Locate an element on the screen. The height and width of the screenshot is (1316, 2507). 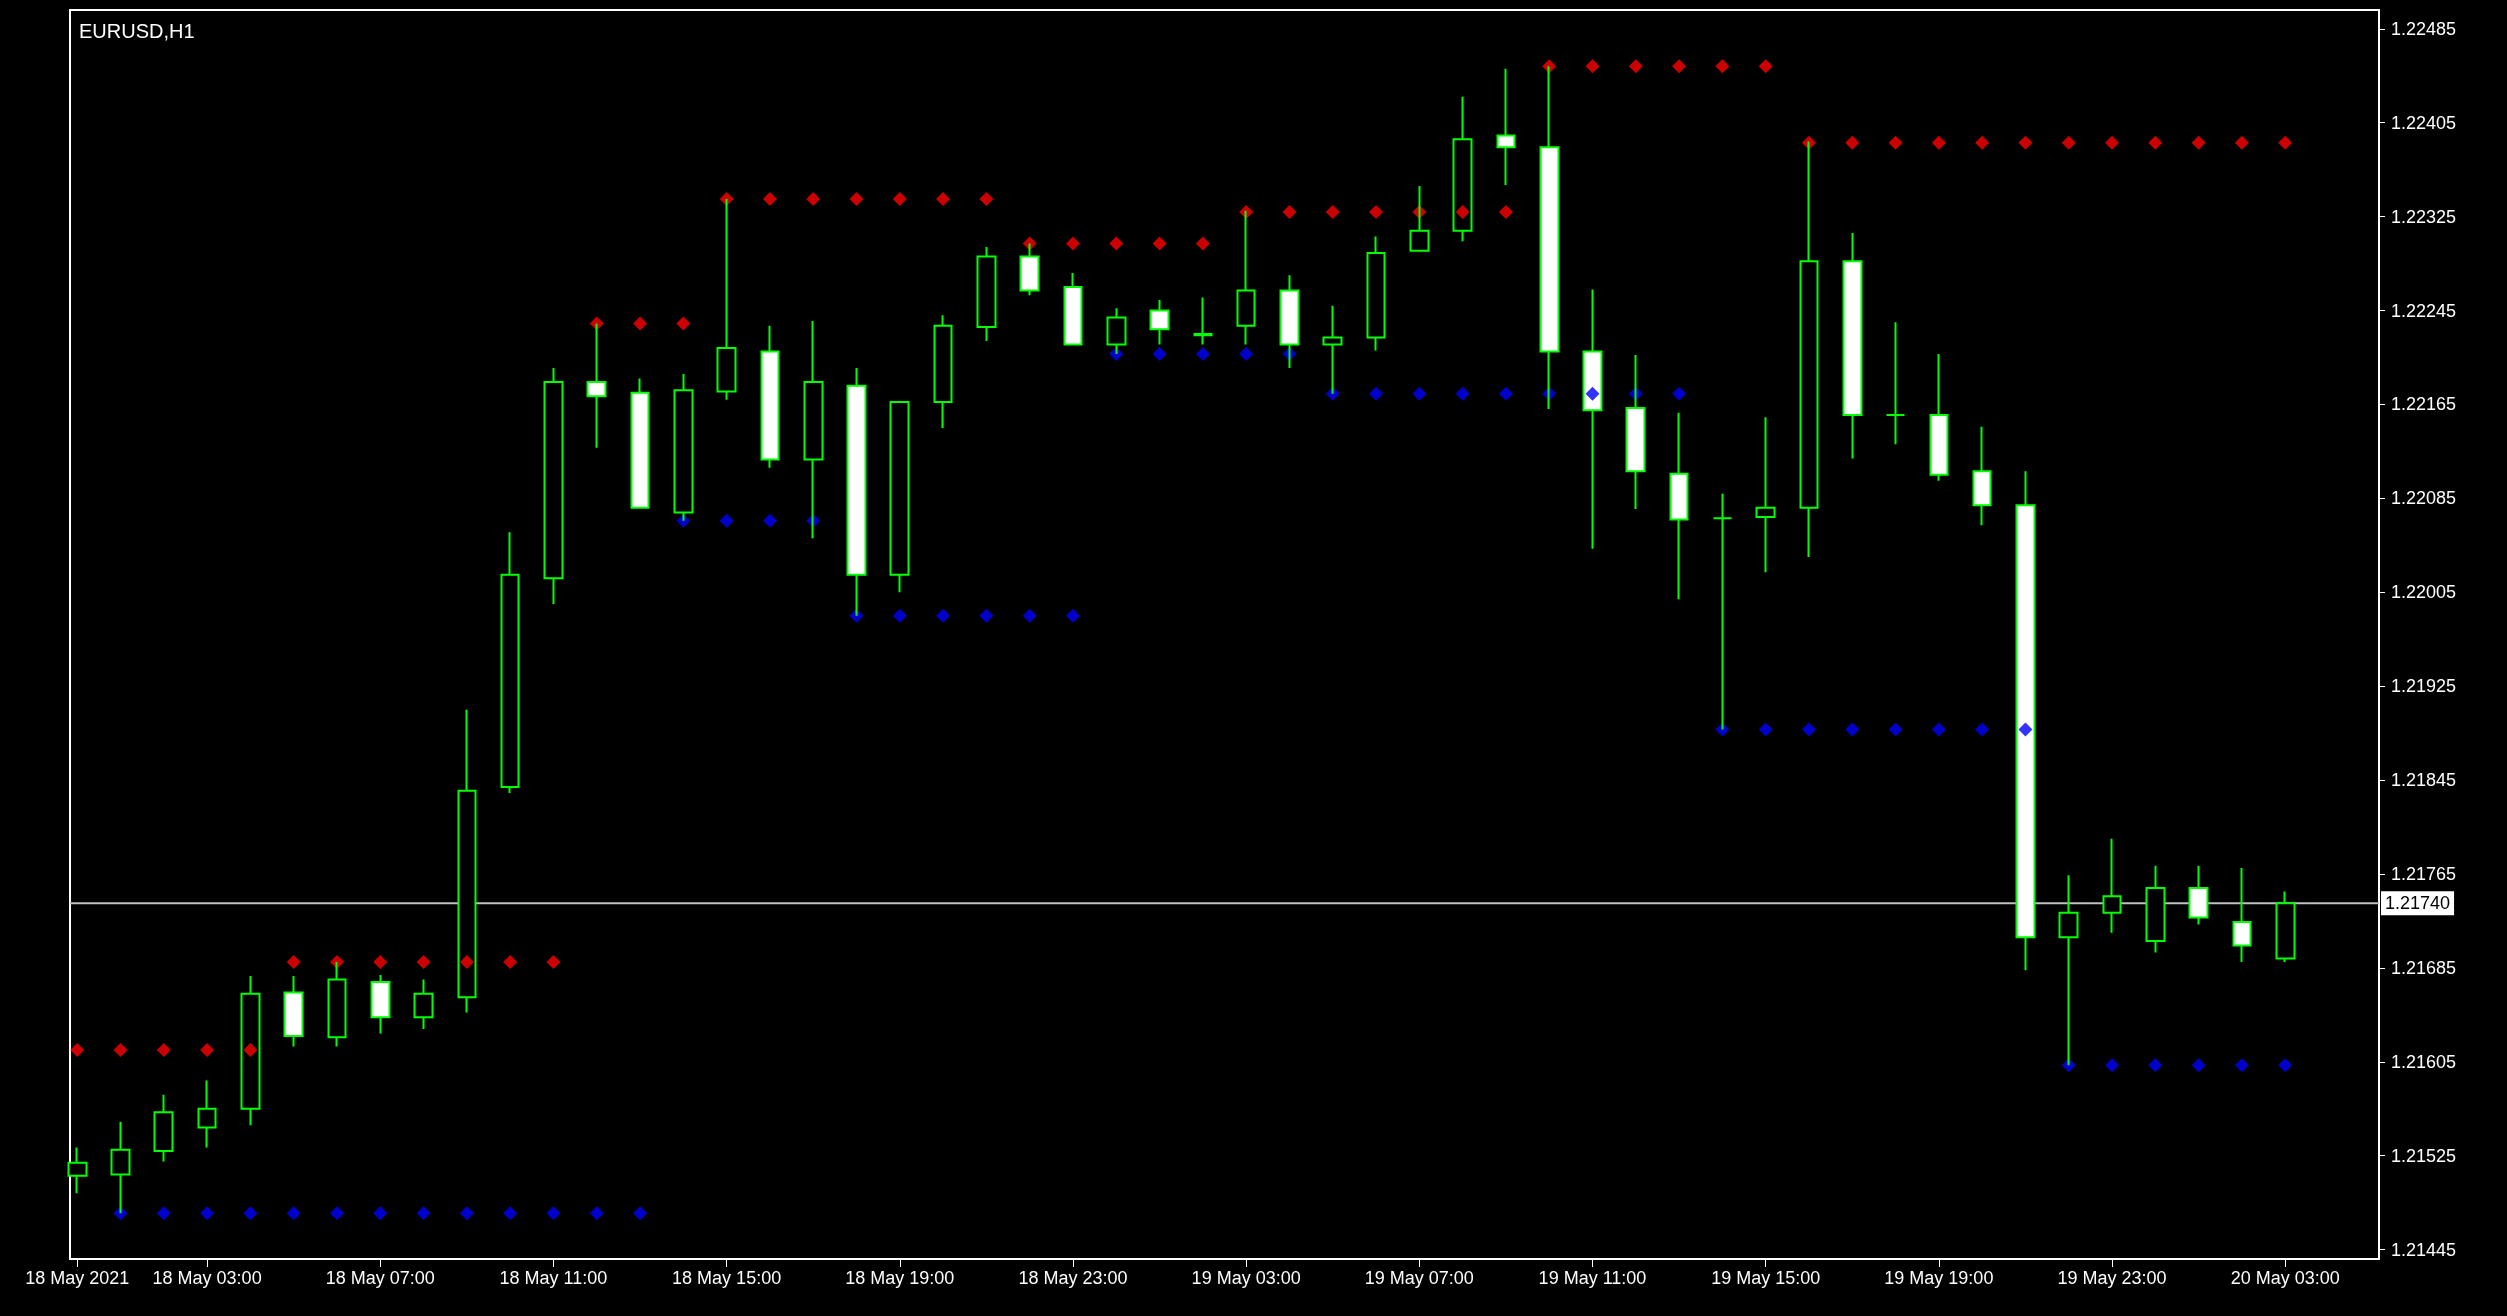
y-tick-label: 1.21685 is located at coordinates (2424, 967).